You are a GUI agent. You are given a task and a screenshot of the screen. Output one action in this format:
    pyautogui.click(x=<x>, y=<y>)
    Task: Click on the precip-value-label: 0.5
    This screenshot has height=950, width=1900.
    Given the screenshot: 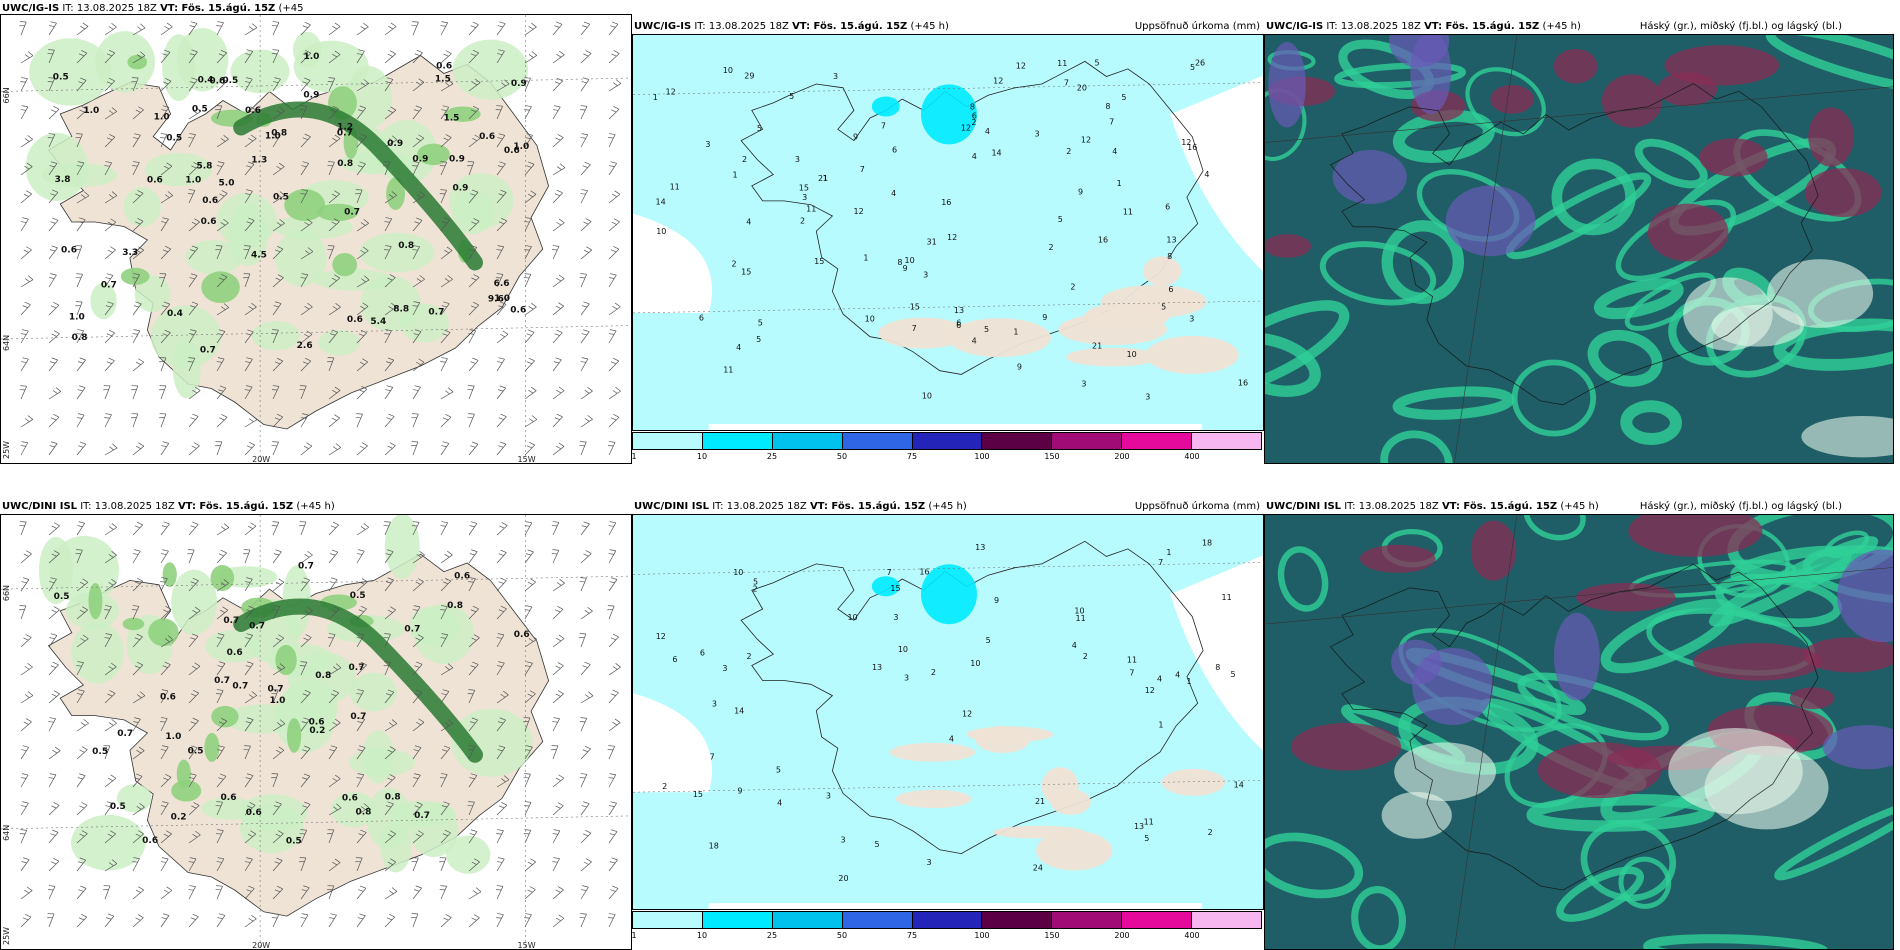 What is the action you would take?
    pyautogui.click(x=118, y=807)
    